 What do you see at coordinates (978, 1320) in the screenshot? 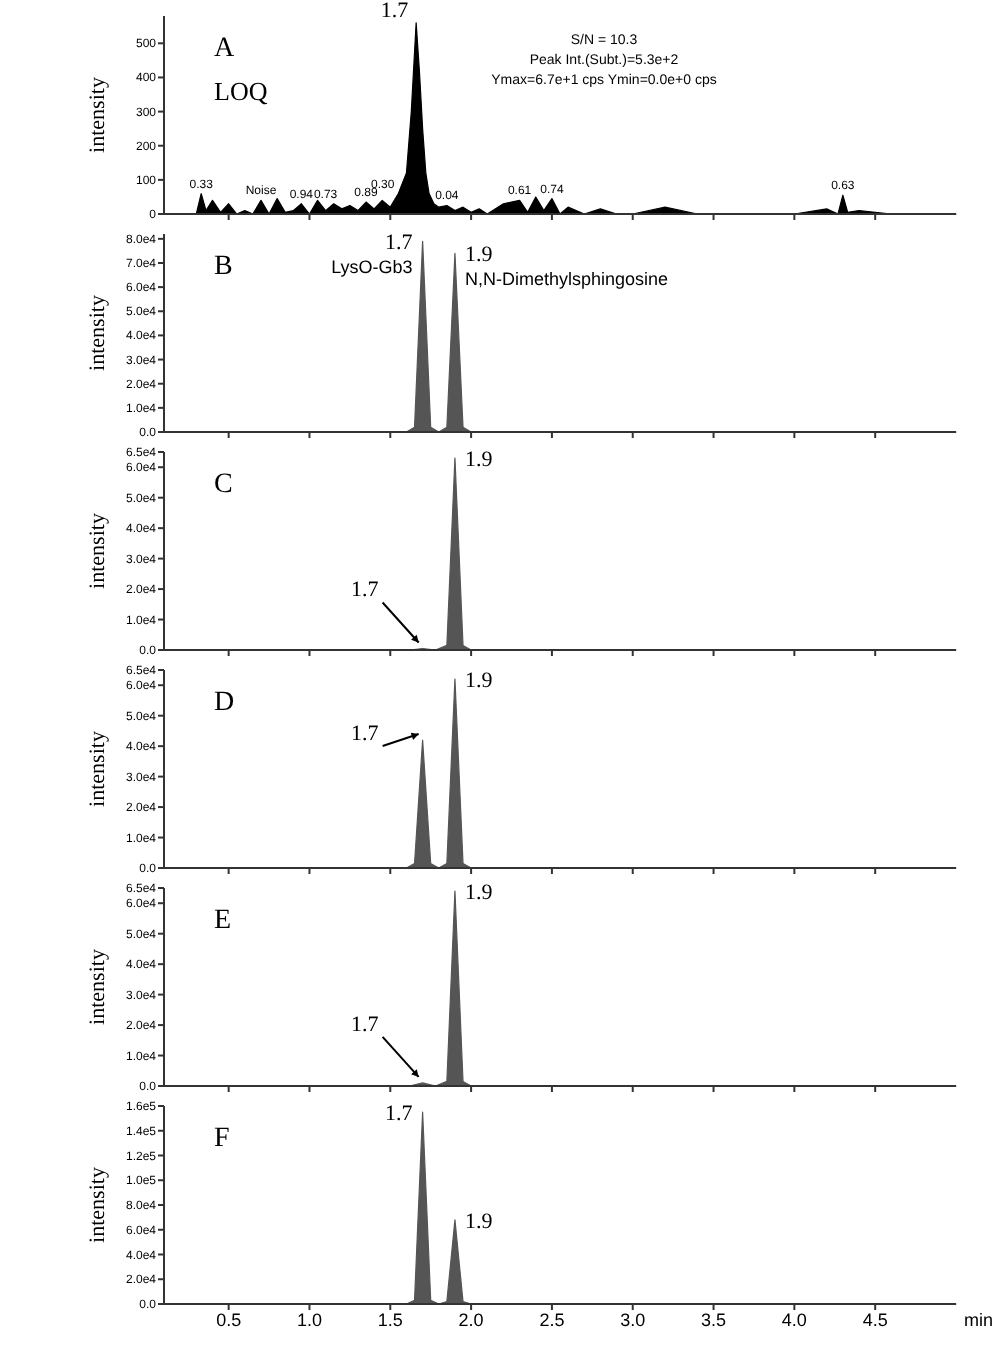
I see `x-axis-title: min` at bounding box center [978, 1320].